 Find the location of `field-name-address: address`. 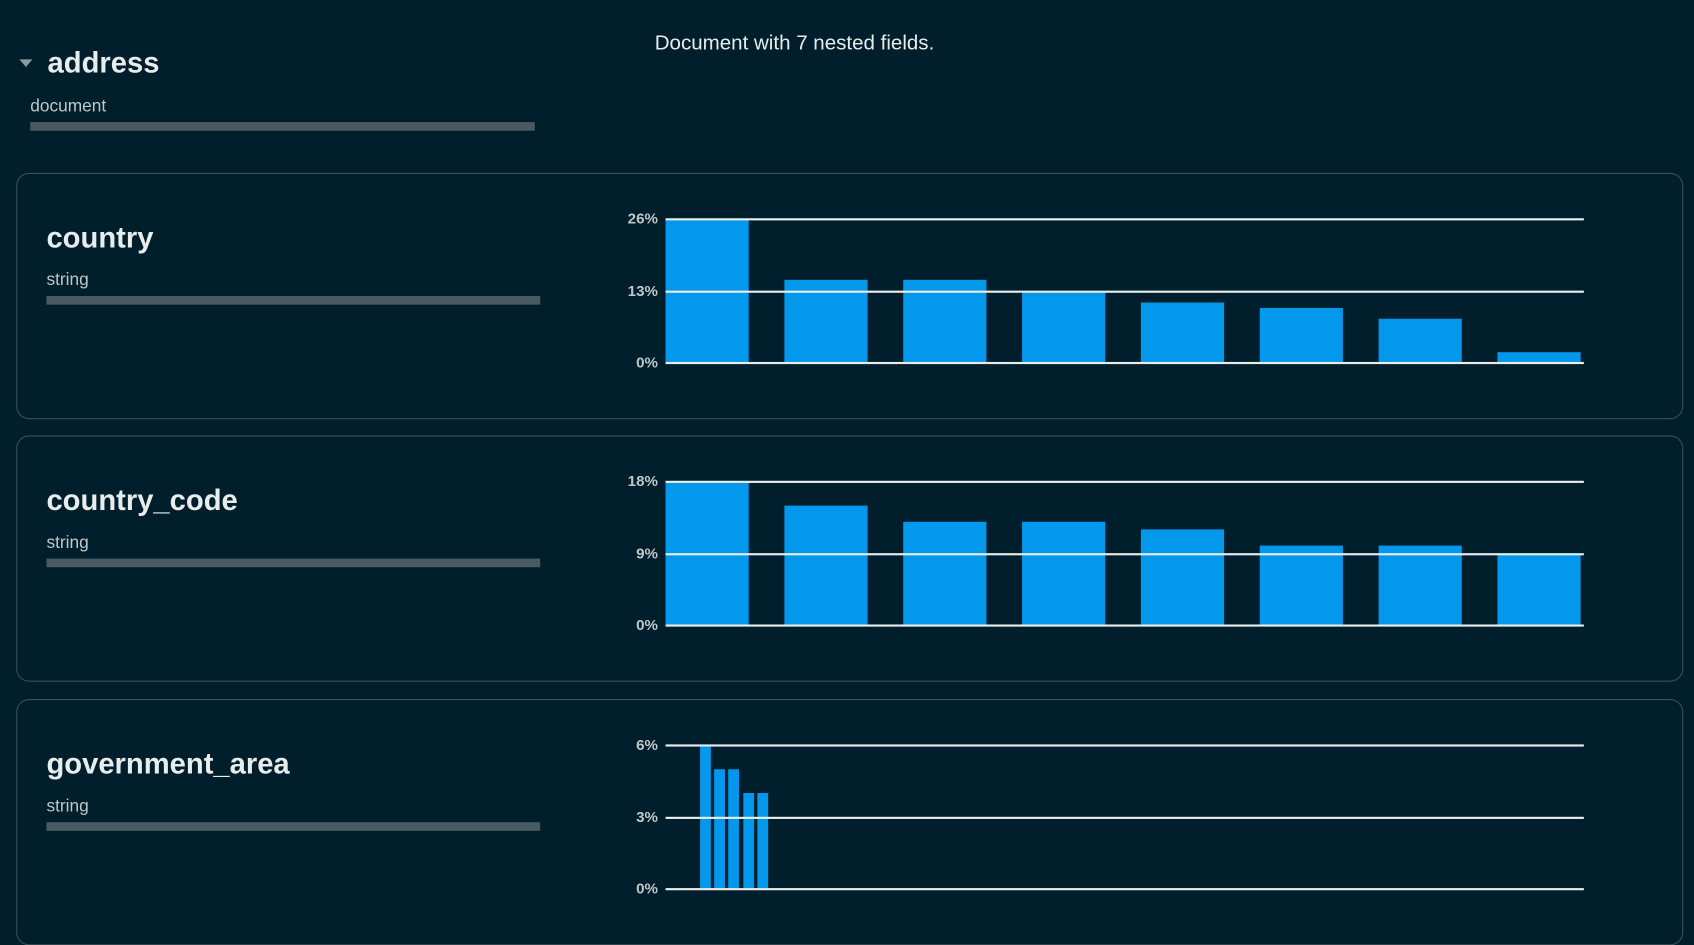

field-name-address: address is located at coordinates (103, 62).